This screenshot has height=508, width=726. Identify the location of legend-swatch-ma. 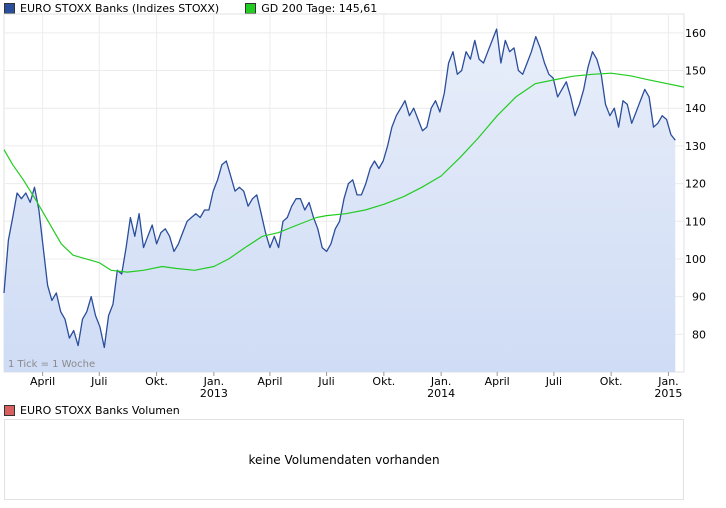
(251, 8).